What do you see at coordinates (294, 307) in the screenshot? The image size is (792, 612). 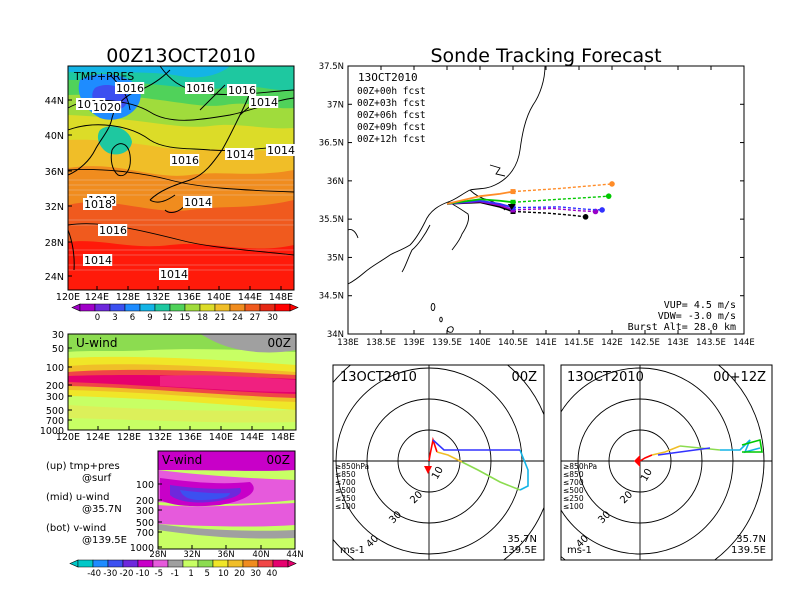 I see `temp-colorbar-arrow-right` at bounding box center [294, 307].